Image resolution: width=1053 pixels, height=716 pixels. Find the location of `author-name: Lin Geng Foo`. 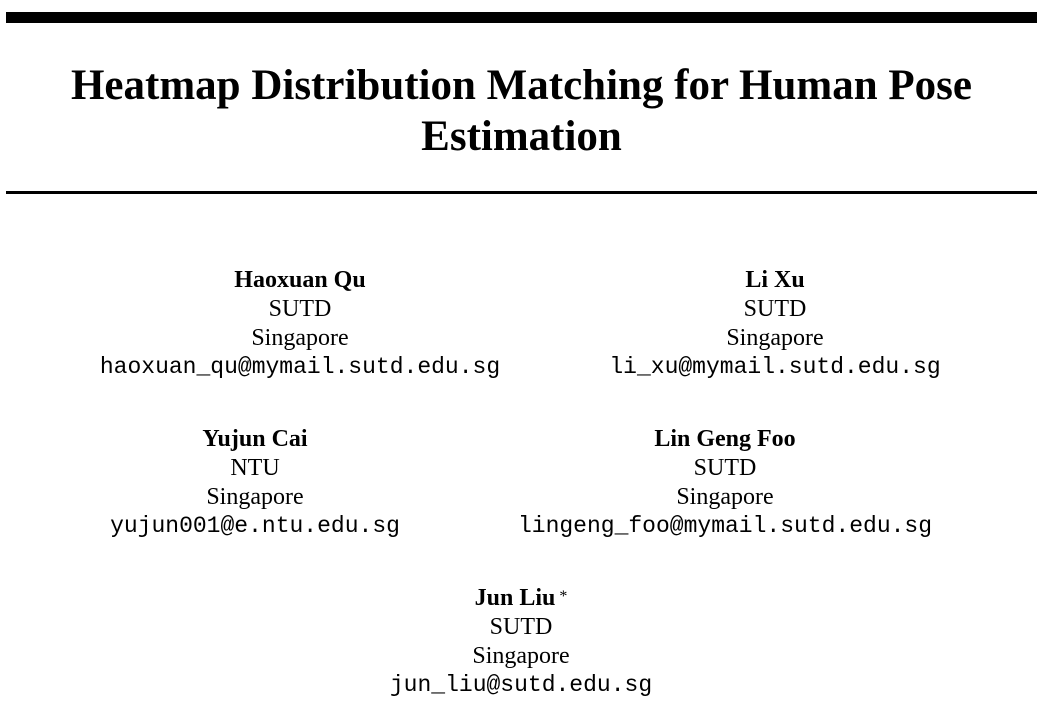

author-name: Lin Geng Foo is located at coordinates (725, 439).